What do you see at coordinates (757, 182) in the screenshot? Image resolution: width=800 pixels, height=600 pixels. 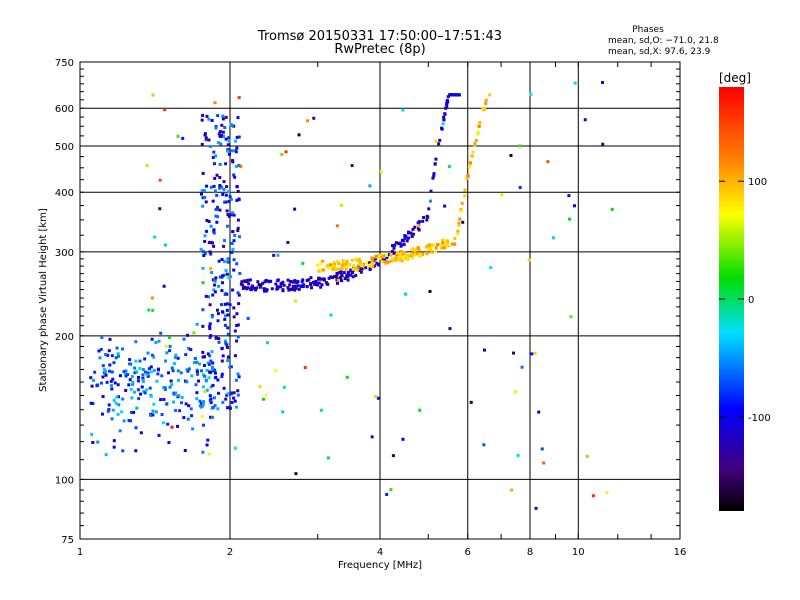 I see `colorbar-tick-label: 100` at bounding box center [757, 182].